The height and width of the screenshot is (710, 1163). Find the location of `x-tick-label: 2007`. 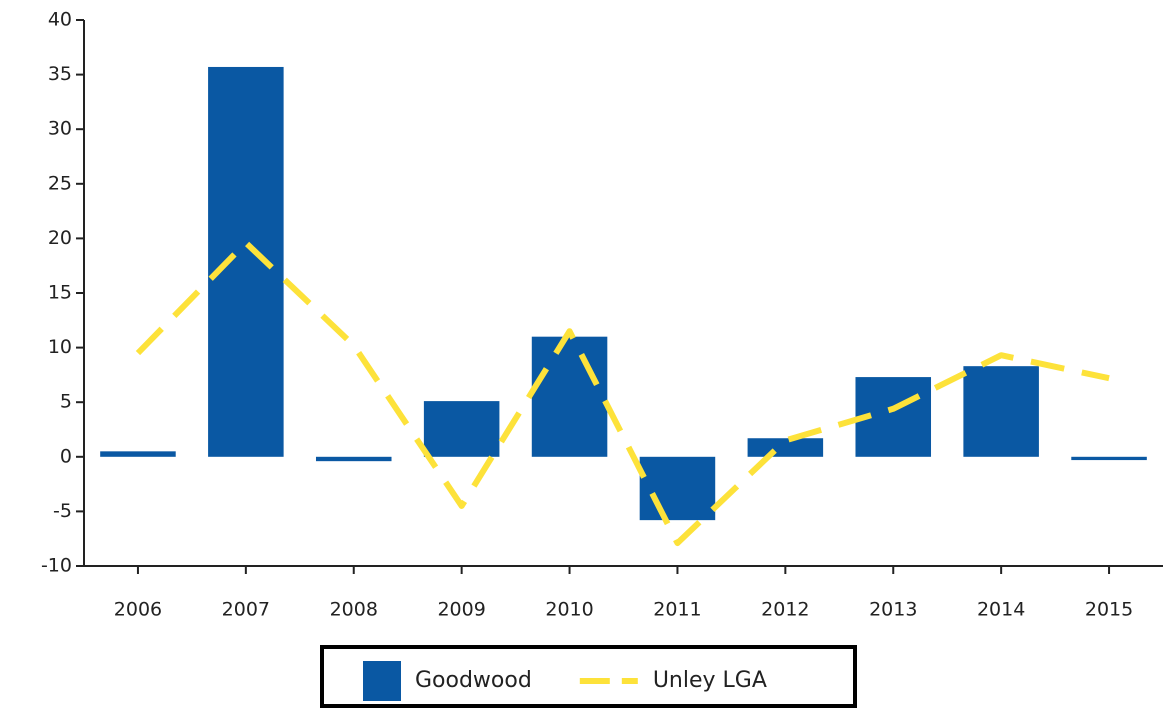

x-tick-label: 2007 is located at coordinates (246, 610).